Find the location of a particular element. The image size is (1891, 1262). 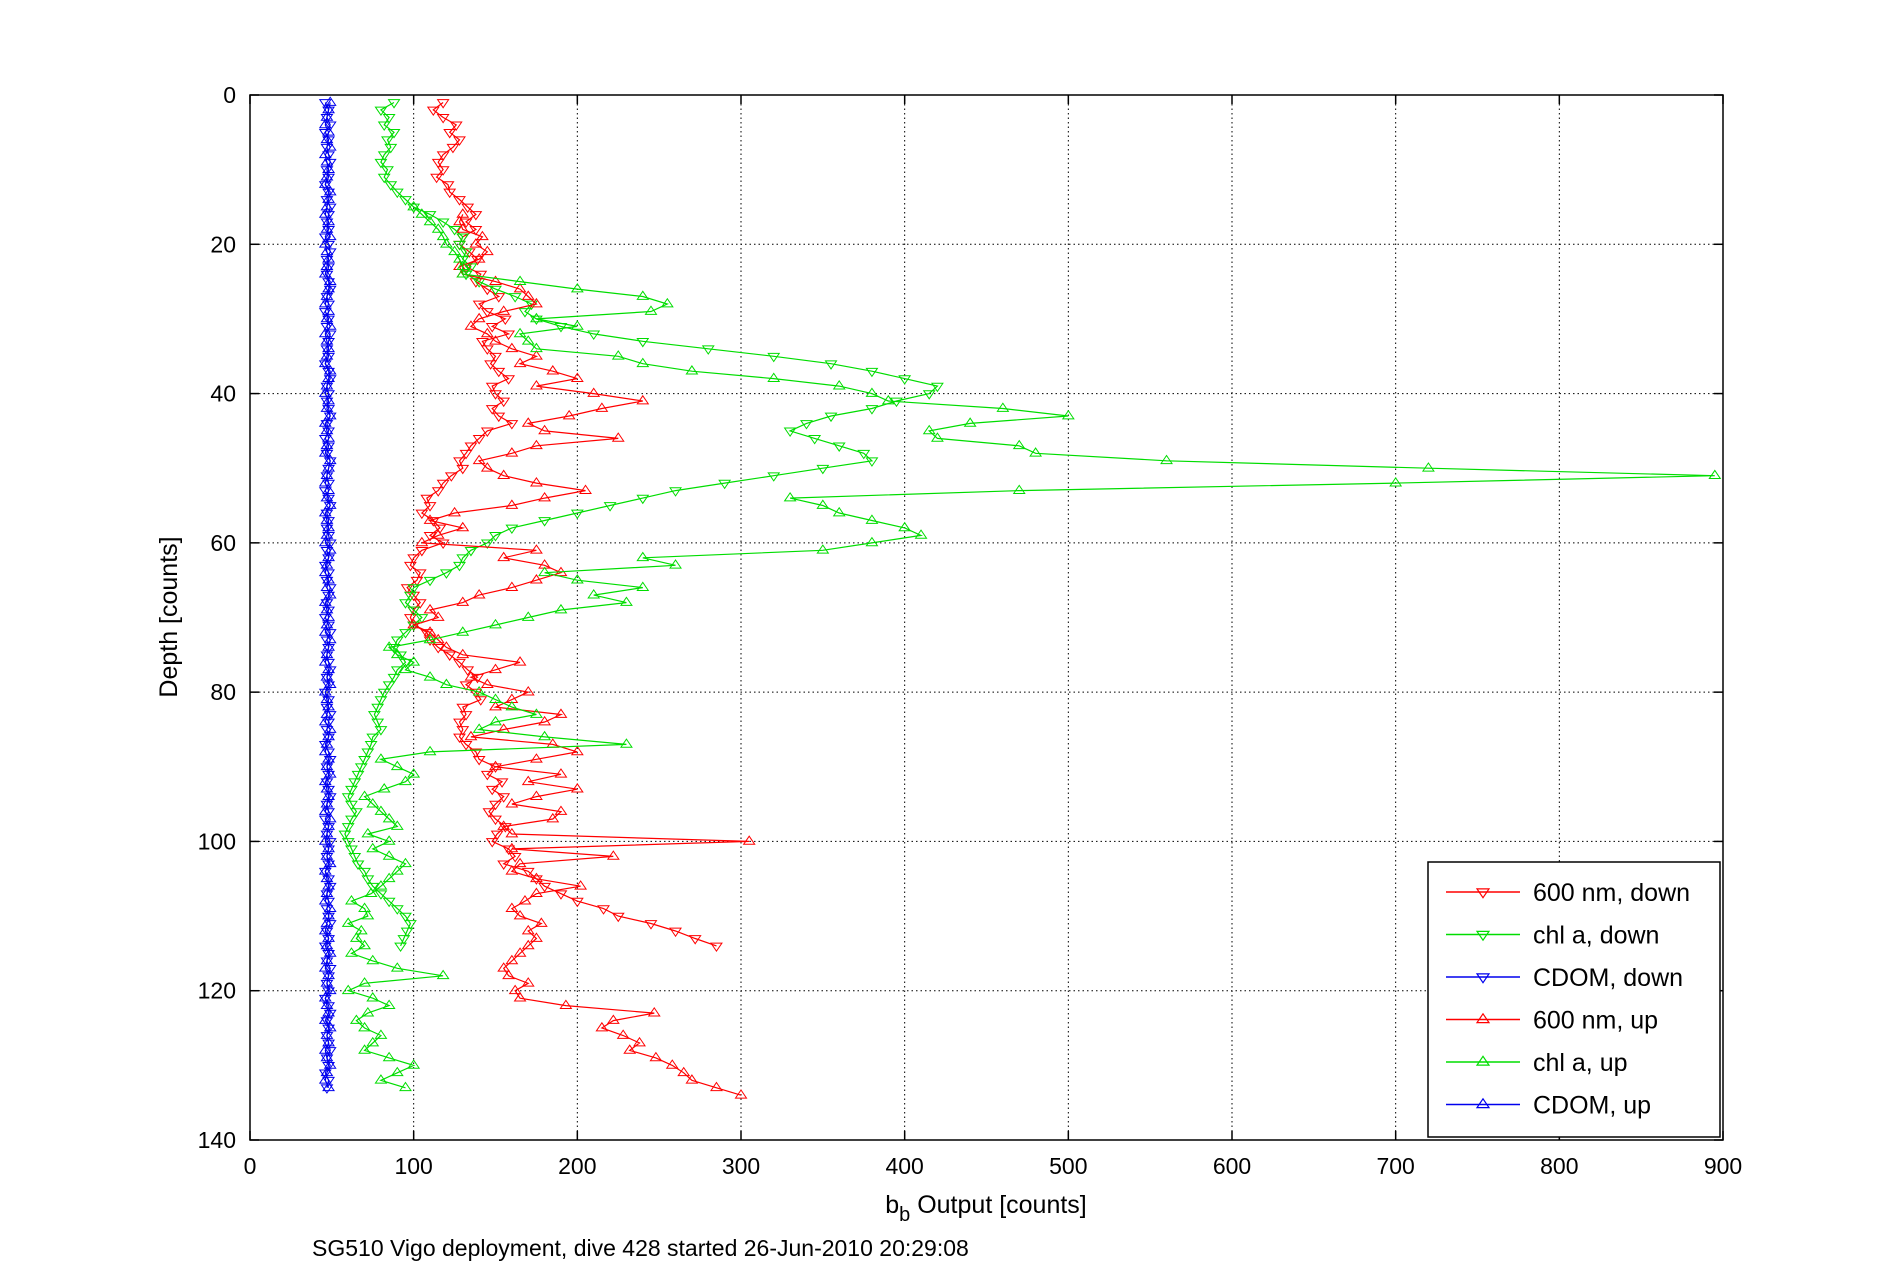

legend-label: 600 nm, up is located at coordinates (1595, 1021).